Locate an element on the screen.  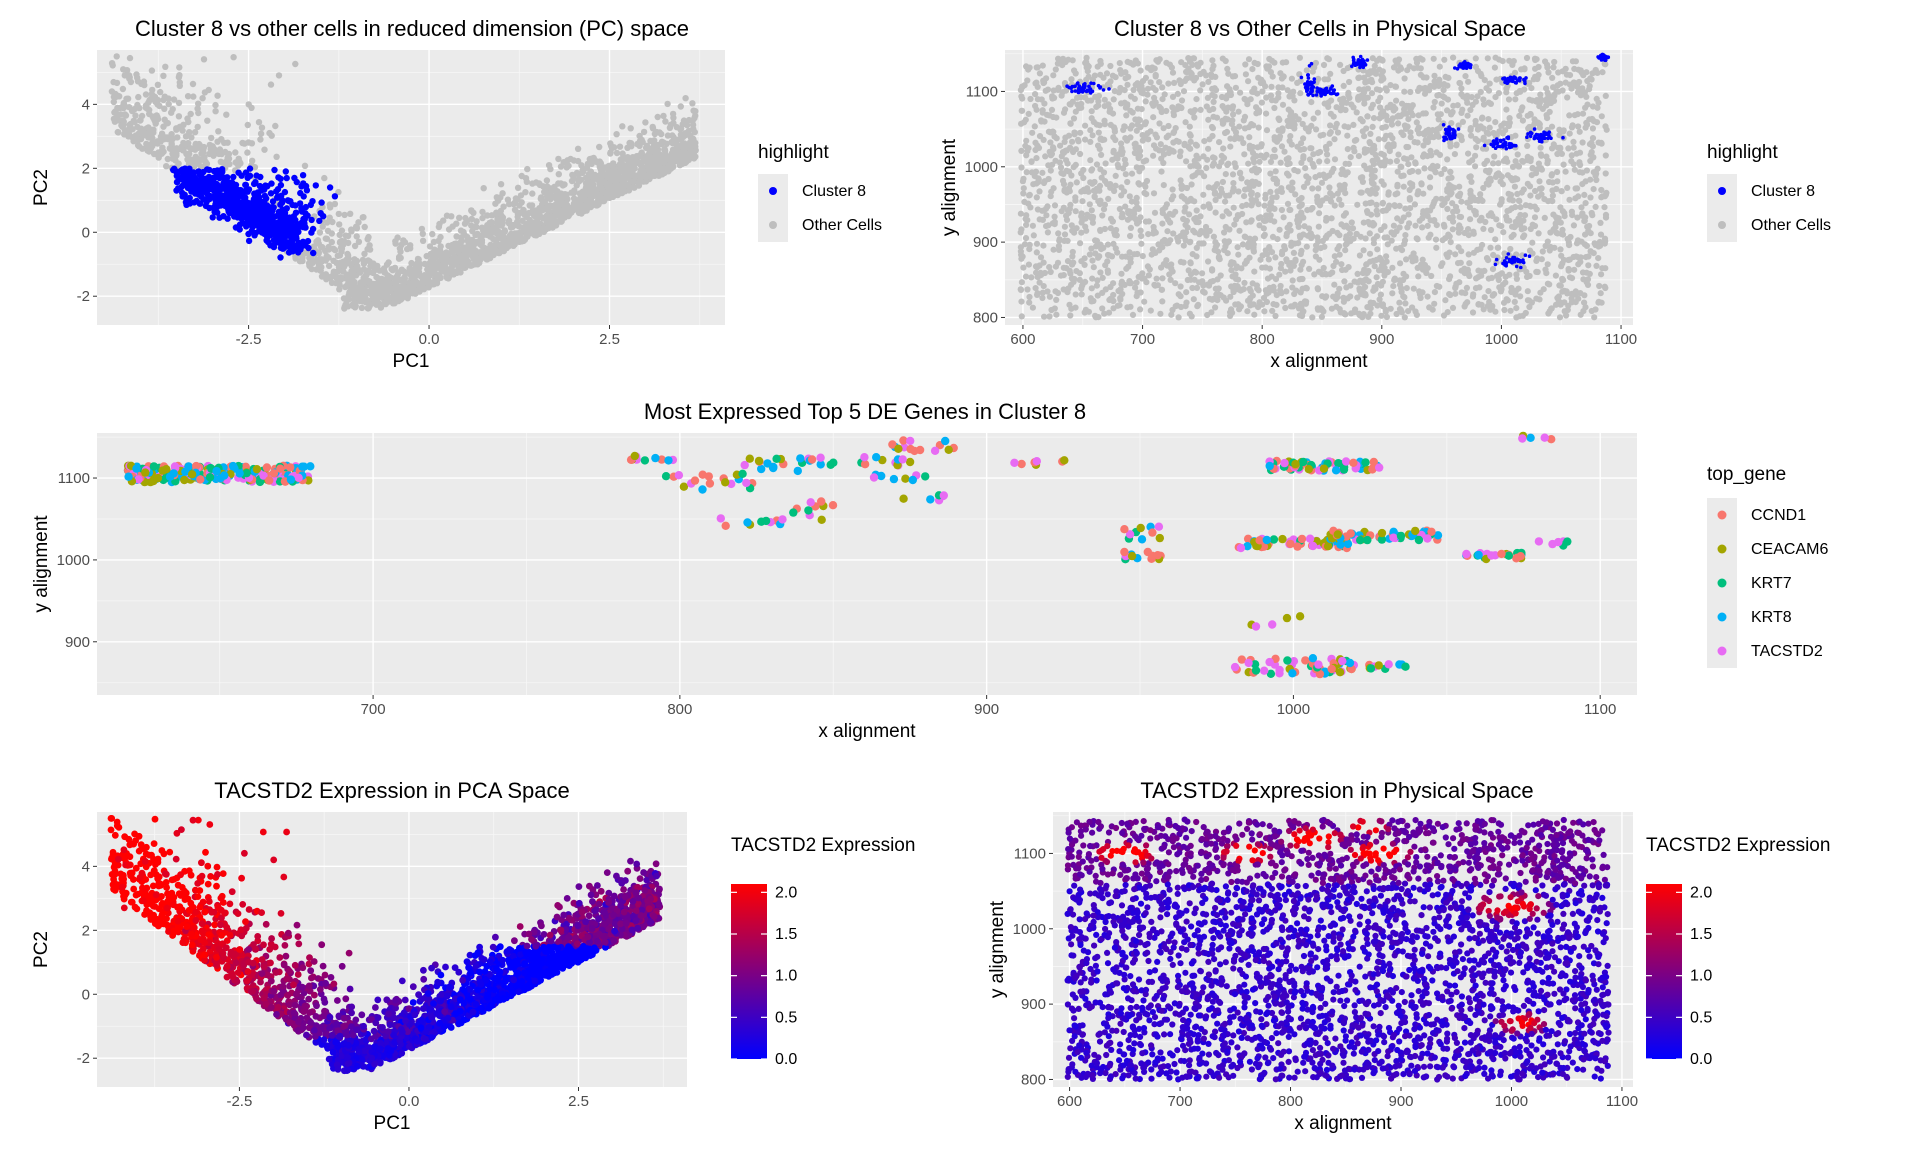
p1-y-tick-label: 2 is located at coordinates (86, 168).